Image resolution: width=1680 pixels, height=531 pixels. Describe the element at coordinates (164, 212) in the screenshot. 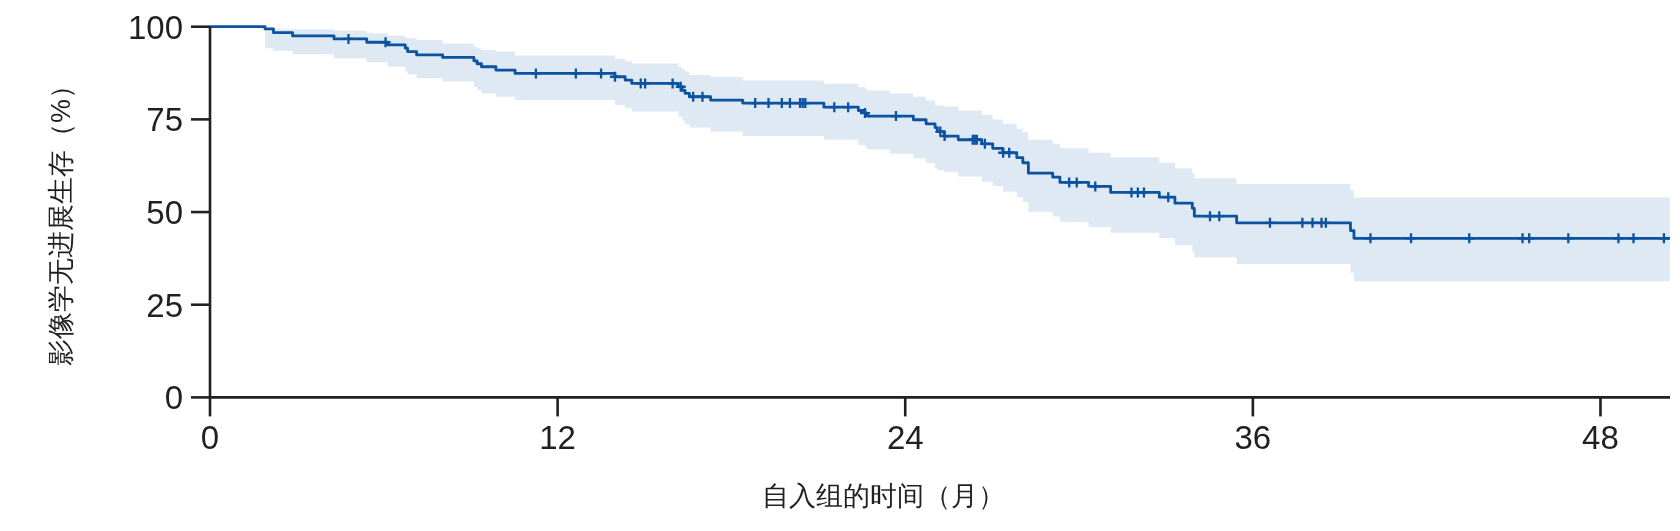

I see `y-tick-label: 50` at that location.